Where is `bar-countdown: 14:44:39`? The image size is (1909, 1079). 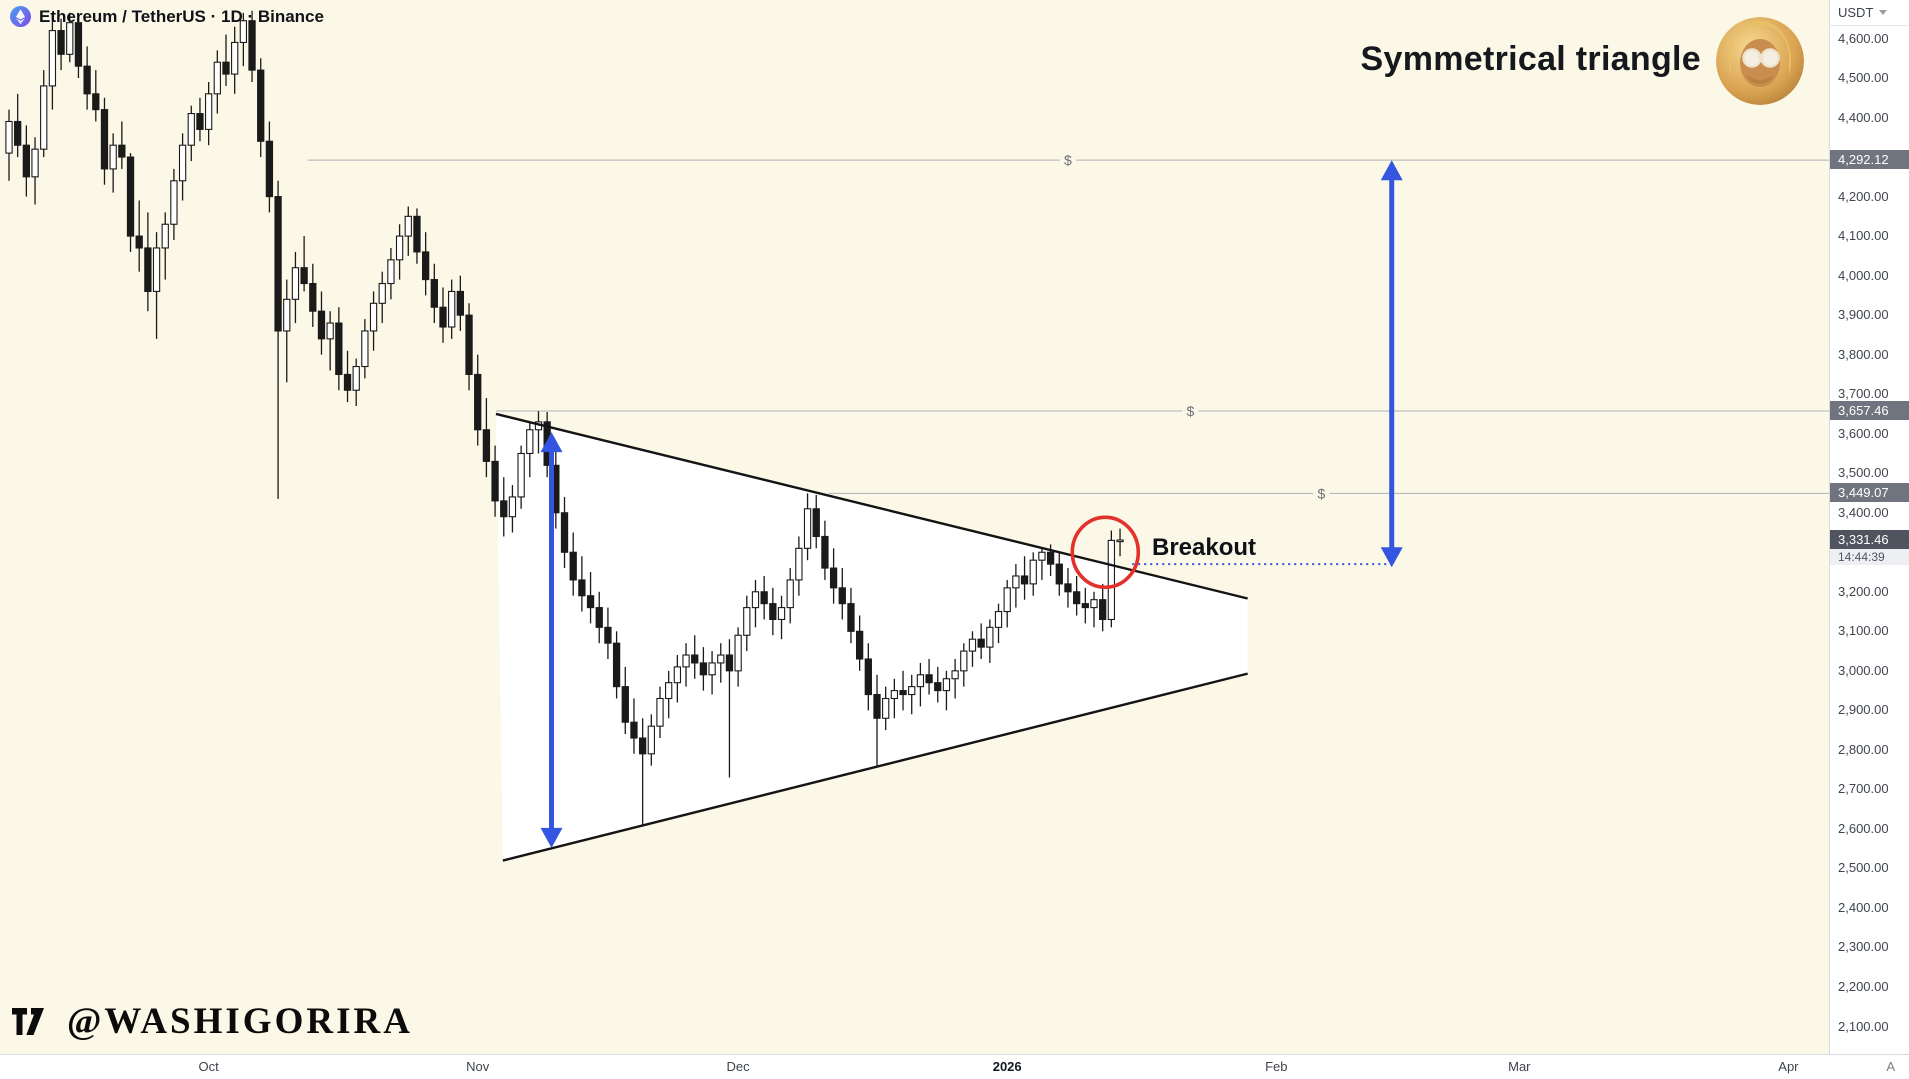
bar-countdown: 14:44:39 is located at coordinates (1869, 556).